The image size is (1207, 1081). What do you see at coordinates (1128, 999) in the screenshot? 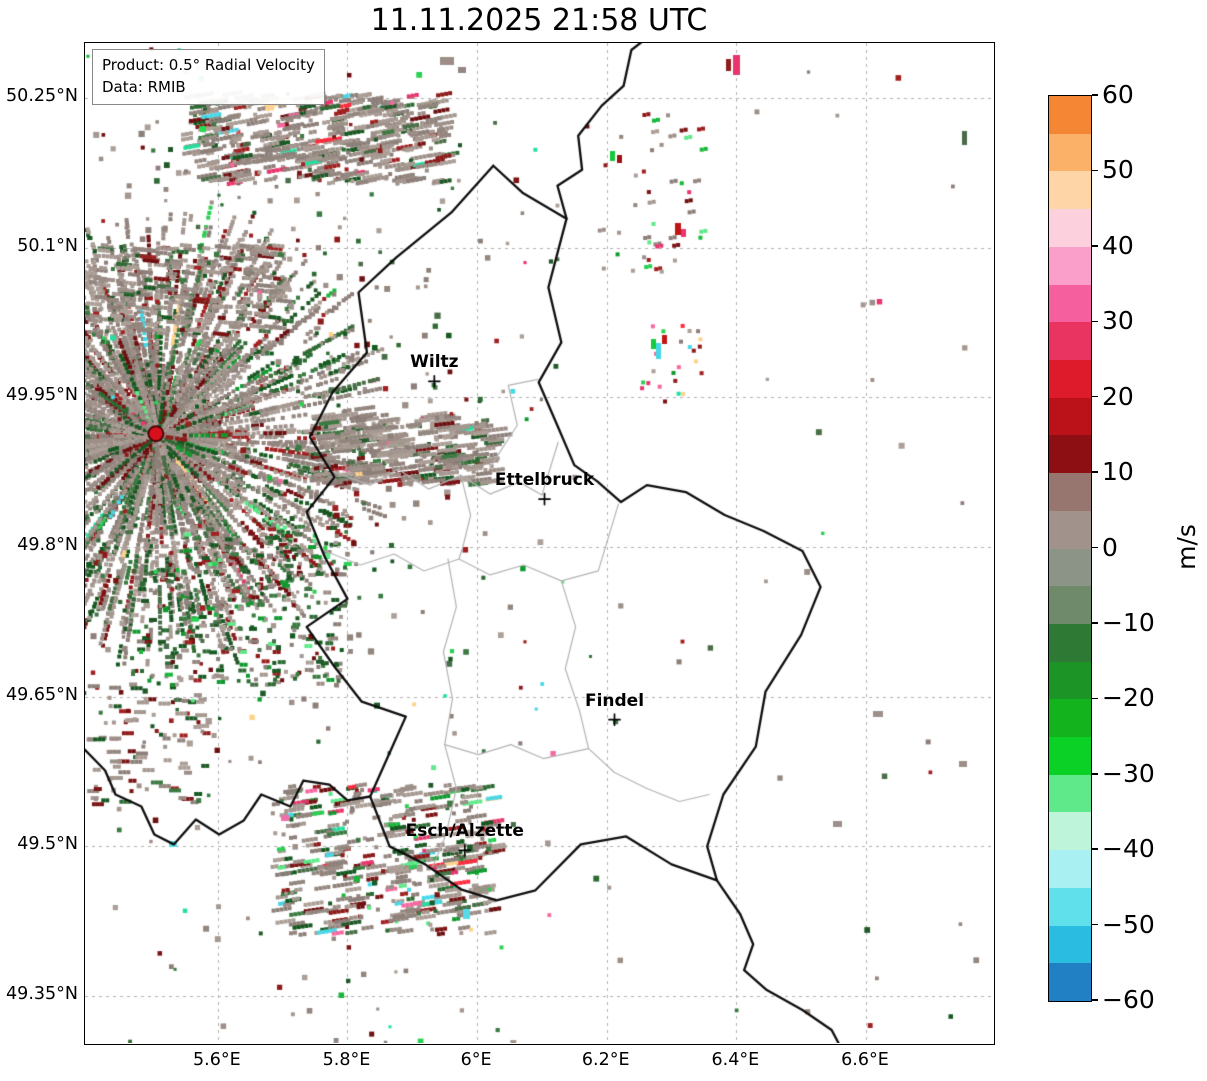
I see `colorbar-tick-label: −60` at bounding box center [1128, 999].